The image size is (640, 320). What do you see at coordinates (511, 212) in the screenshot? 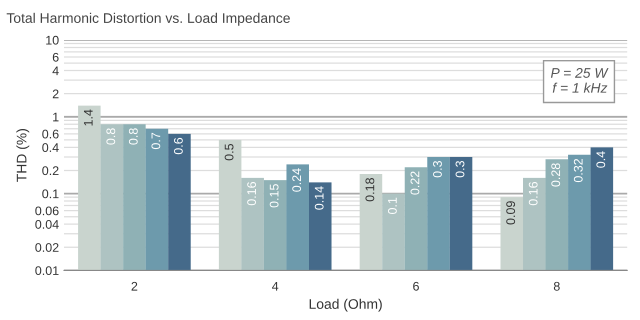
I see `data-label: 0.09` at bounding box center [511, 212].